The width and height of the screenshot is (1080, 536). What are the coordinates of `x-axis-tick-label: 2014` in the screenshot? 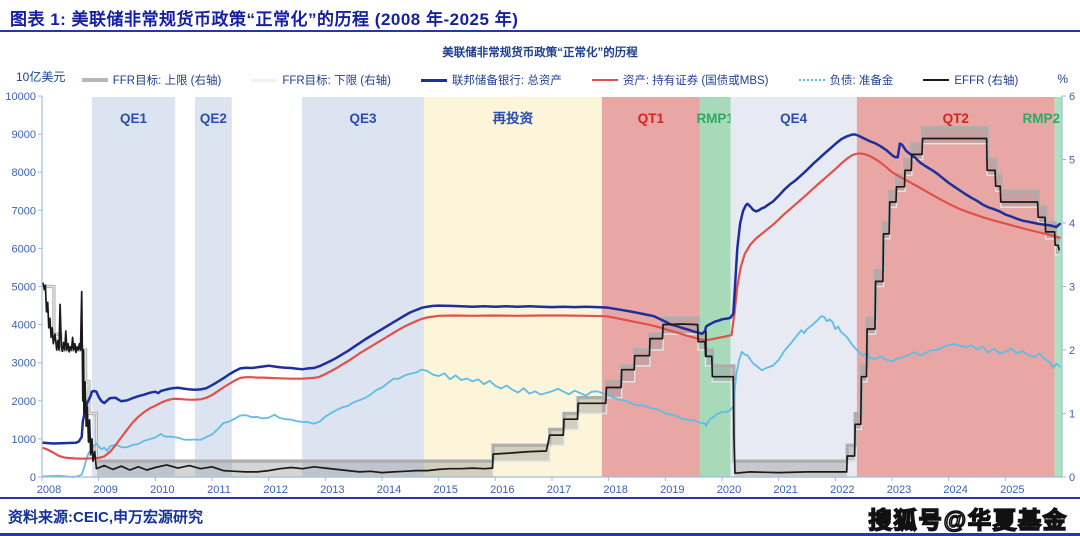 It's located at (389, 490).